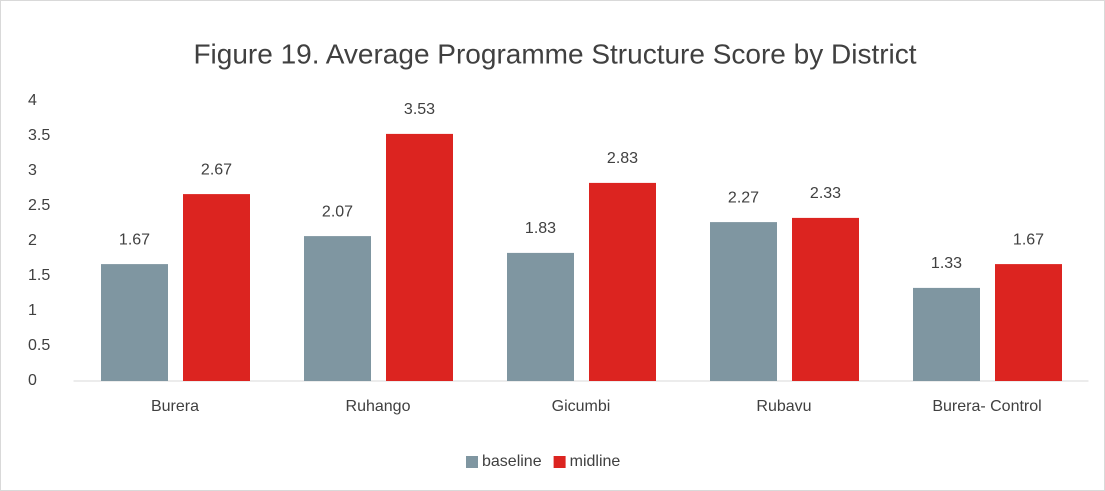  Describe the element at coordinates (743, 197) in the screenshot. I see `data-label: 2.27` at that location.